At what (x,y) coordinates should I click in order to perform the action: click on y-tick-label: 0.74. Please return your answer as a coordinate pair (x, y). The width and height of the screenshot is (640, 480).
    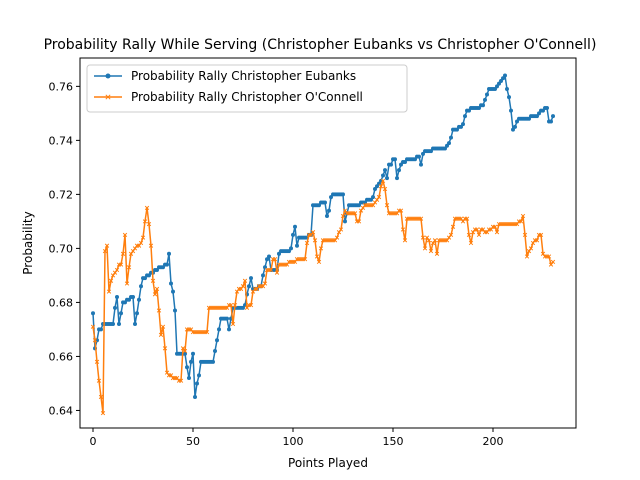
    Looking at the image, I should click on (61, 140).